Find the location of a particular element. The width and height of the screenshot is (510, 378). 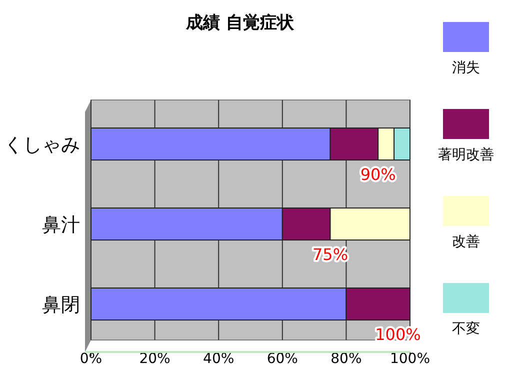

legend-label: 著明改善 is located at coordinates (466, 154).